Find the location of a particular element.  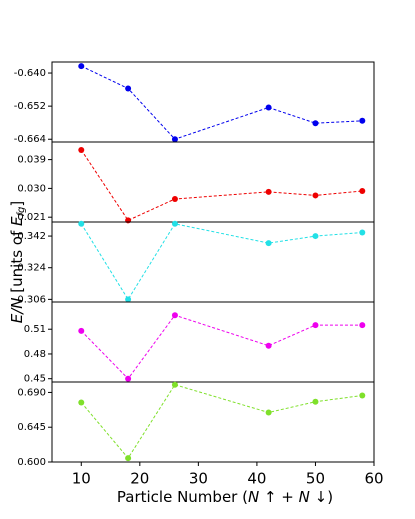

panel-3: 0.342 0.324 0.306 is located at coordinates (196, 262).